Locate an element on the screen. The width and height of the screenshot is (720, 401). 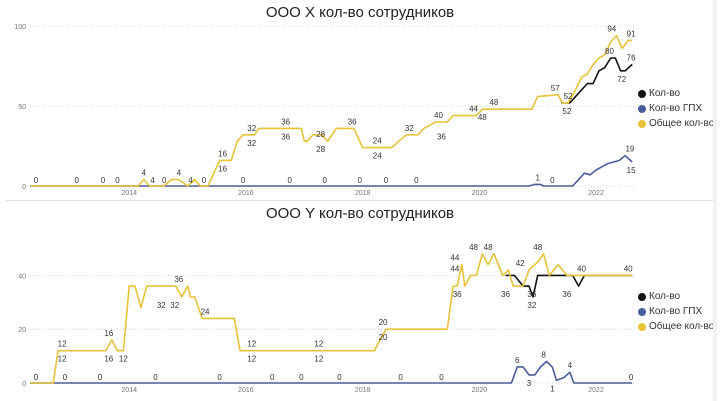
data-label: 91 is located at coordinates (631, 33).